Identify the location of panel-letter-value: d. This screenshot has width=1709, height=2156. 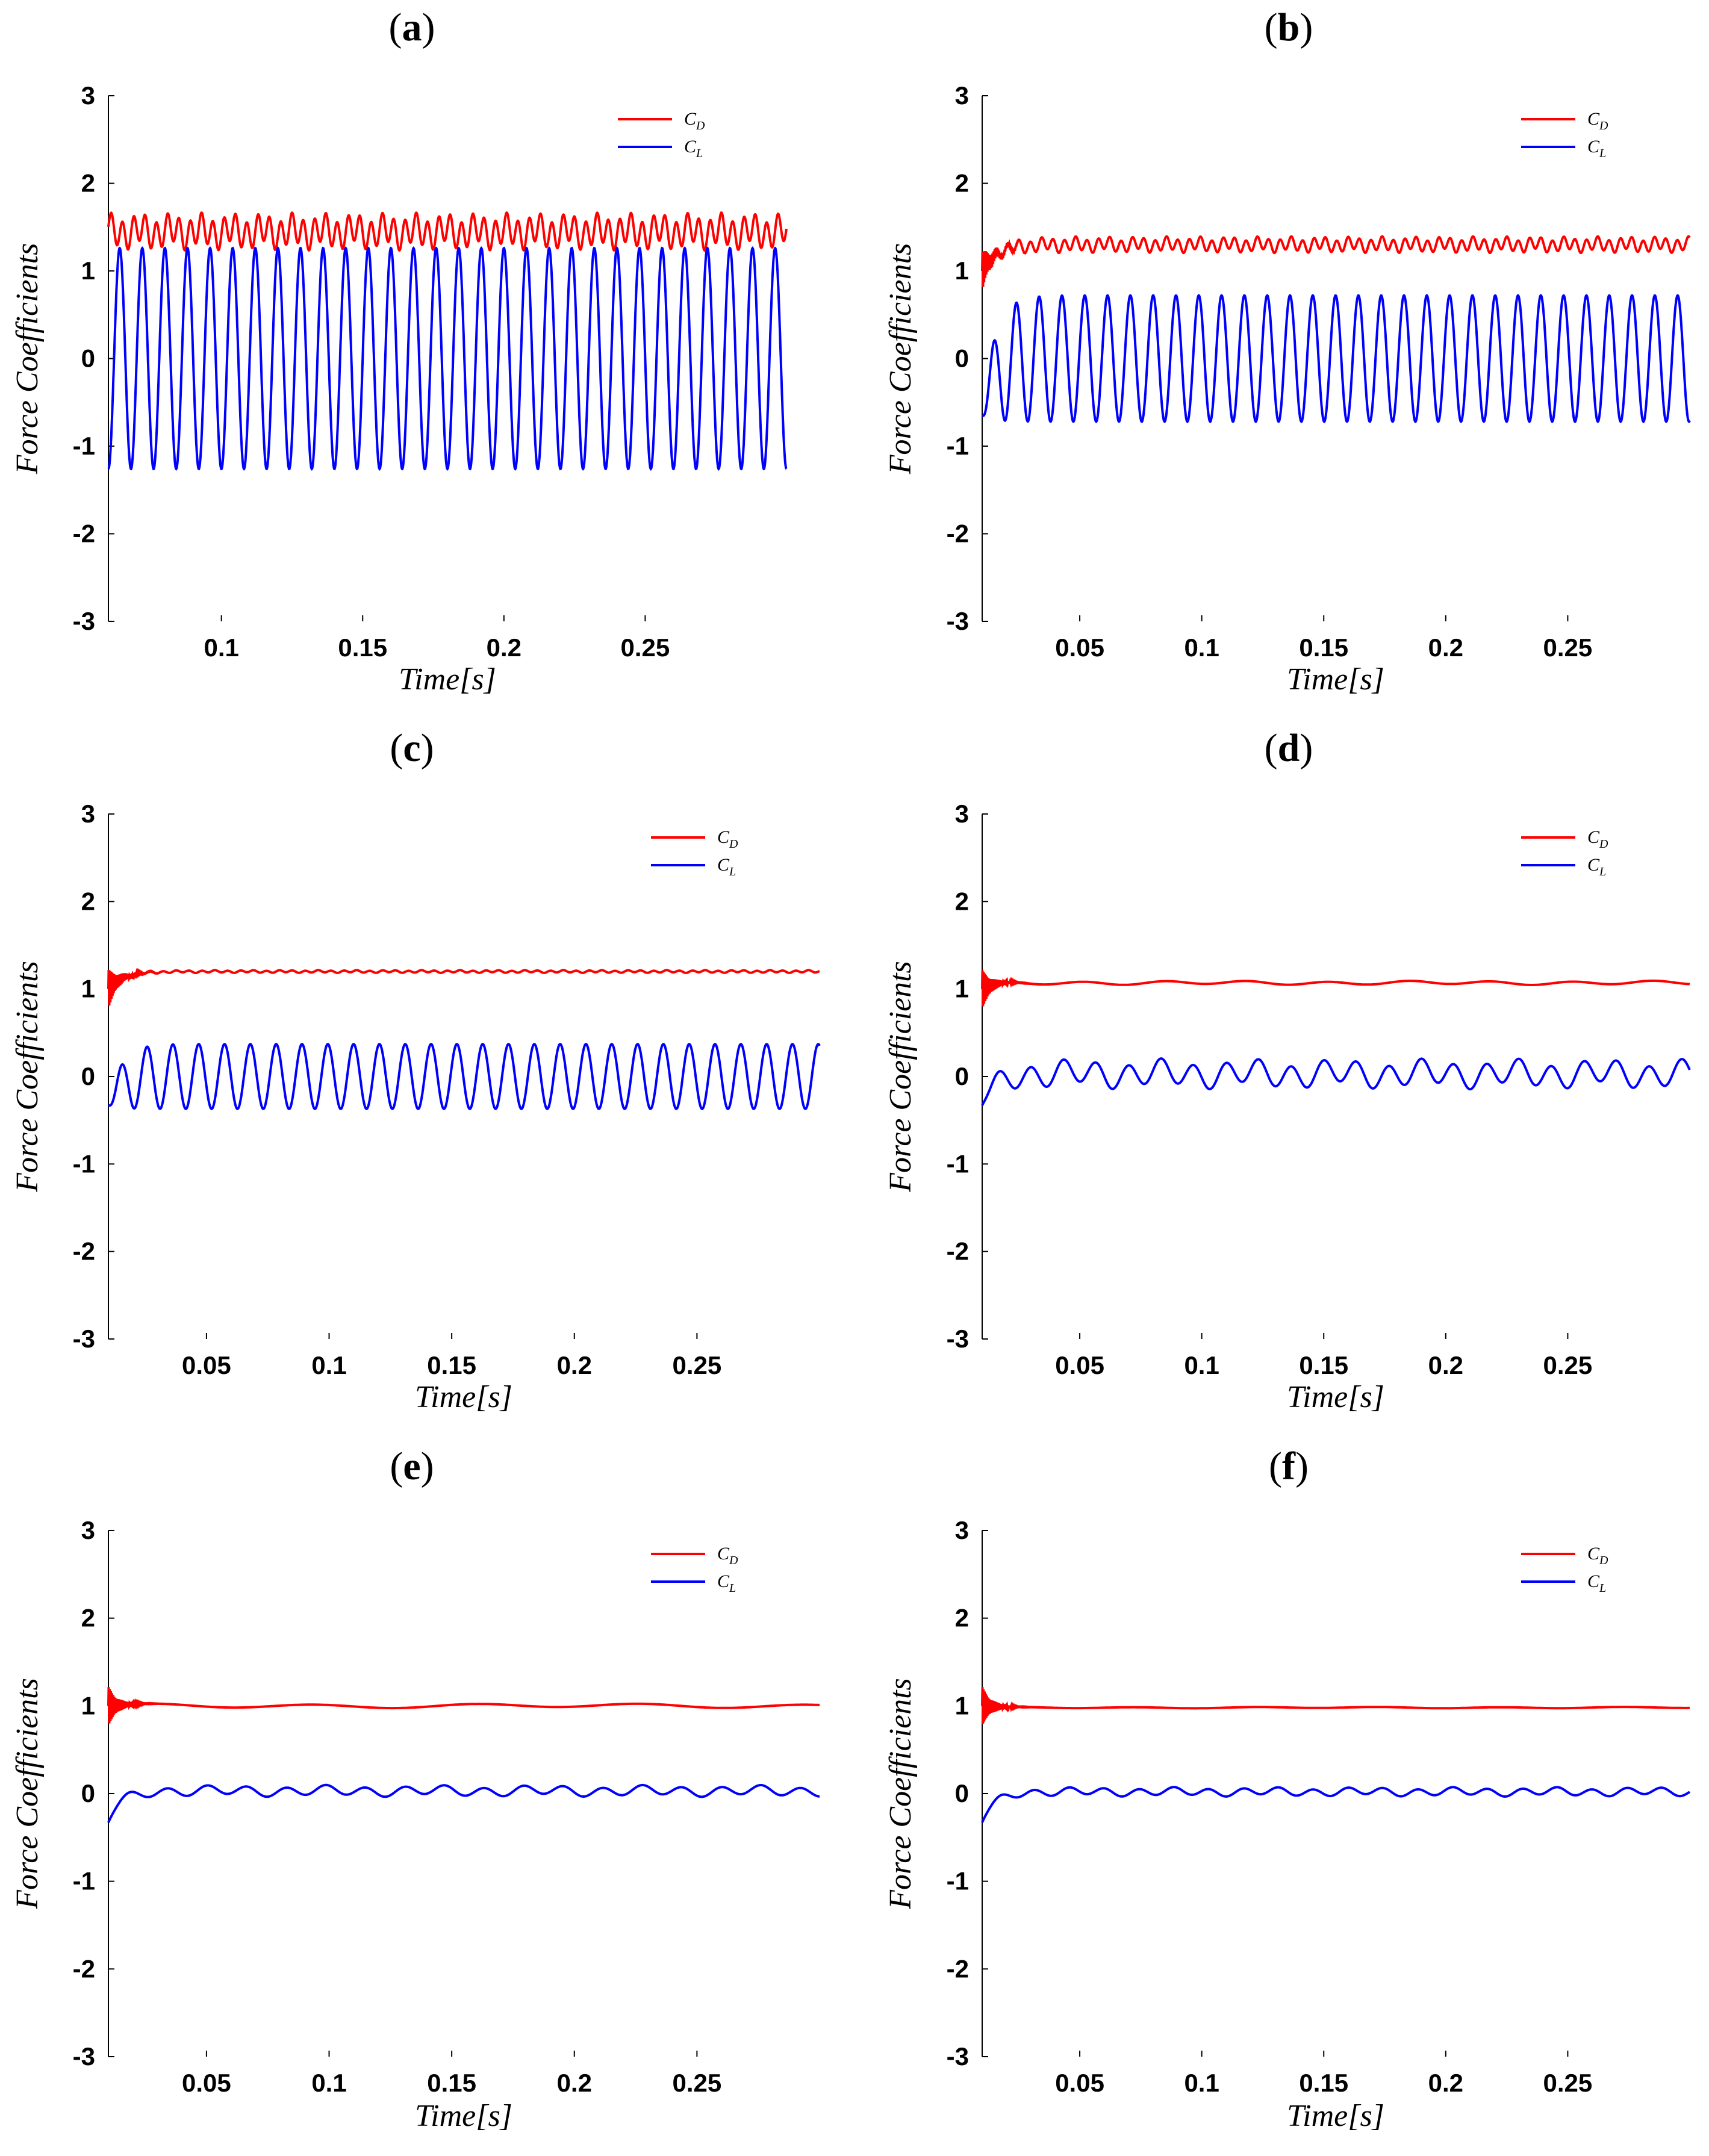
(1289, 748).